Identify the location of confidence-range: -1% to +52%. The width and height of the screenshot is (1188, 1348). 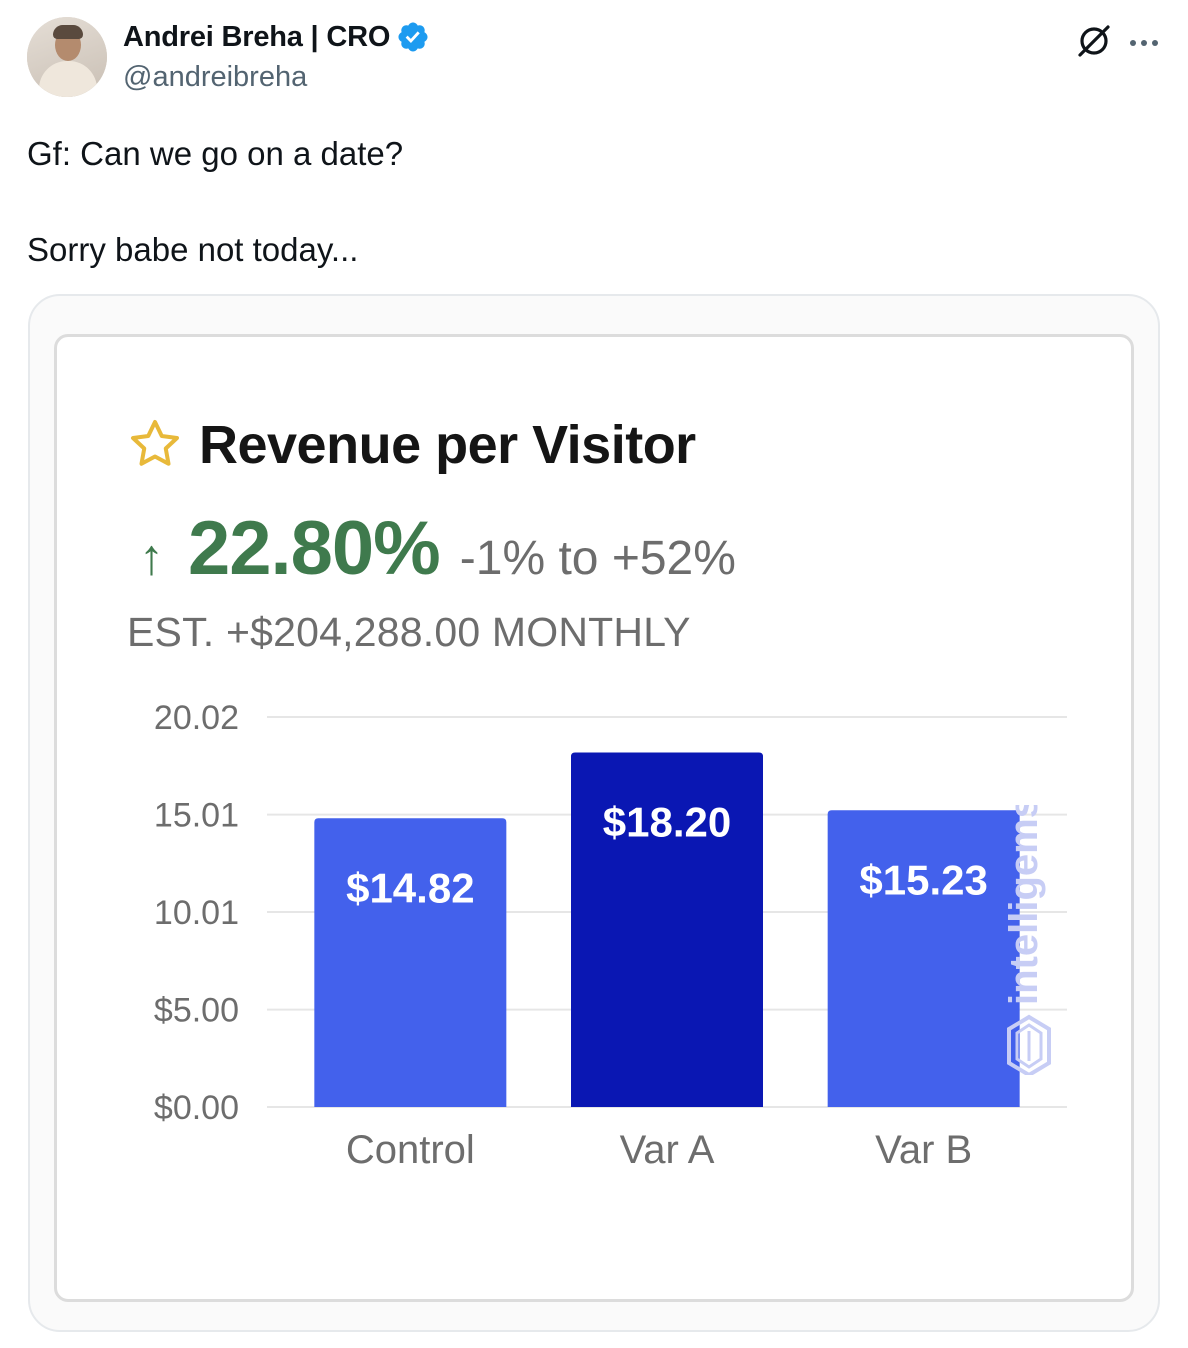
(597, 558).